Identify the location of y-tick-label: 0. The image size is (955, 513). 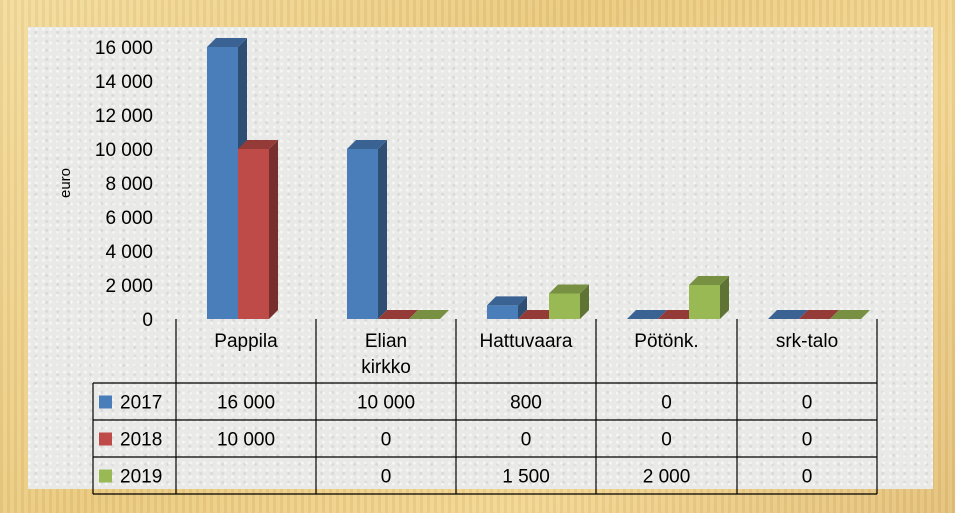
(147, 320).